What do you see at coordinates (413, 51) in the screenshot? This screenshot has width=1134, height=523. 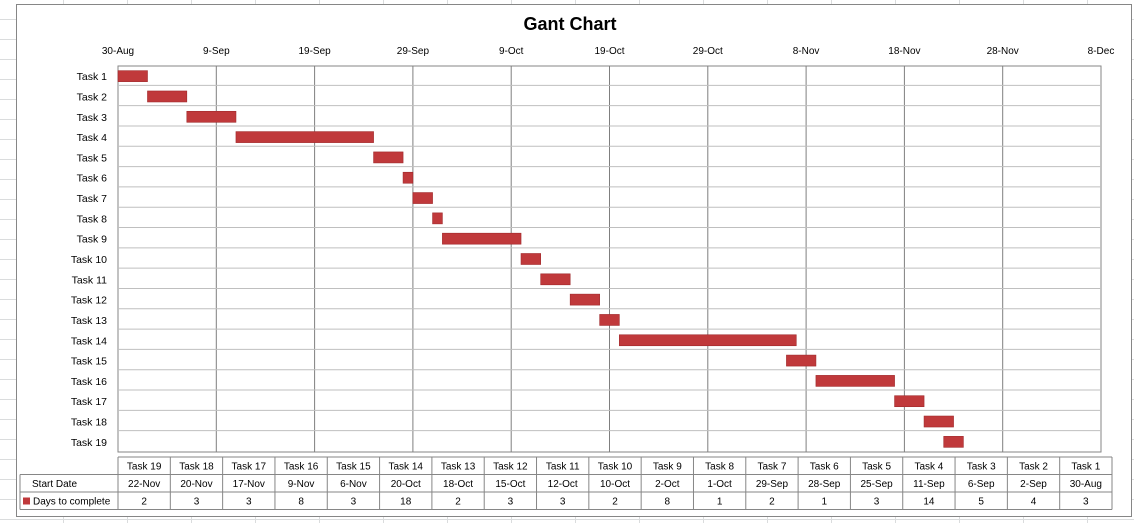 I see `x-tick-label: 29-Sep` at bounding box center [413, 51].